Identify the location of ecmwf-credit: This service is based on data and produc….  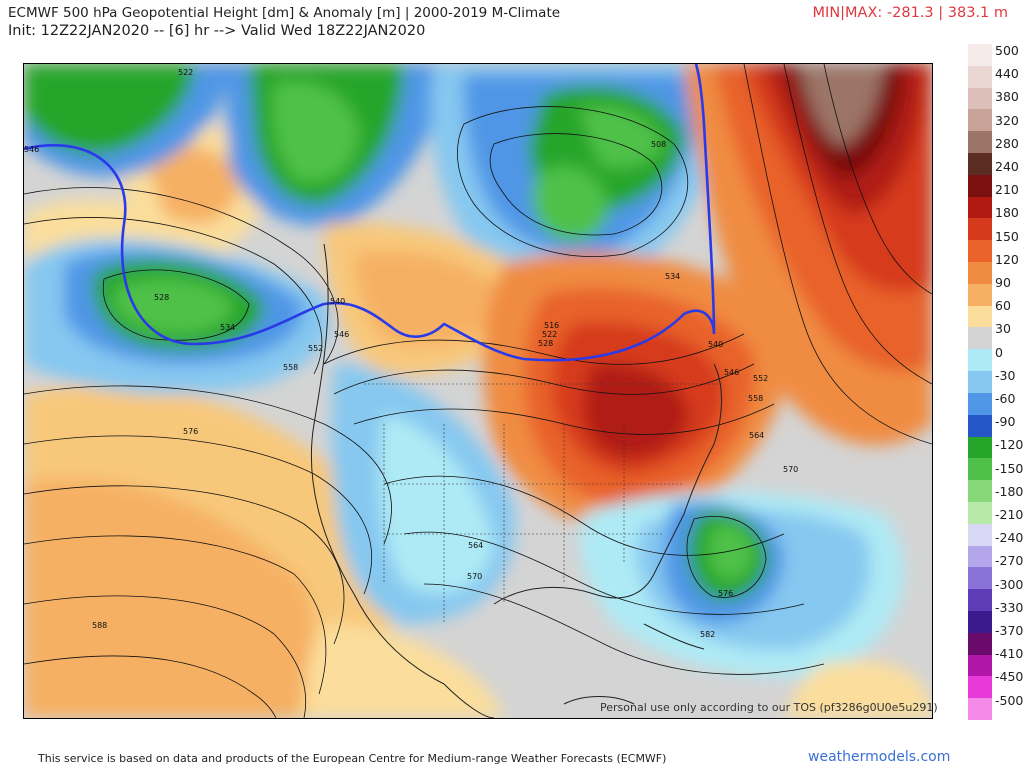
(352, 758).